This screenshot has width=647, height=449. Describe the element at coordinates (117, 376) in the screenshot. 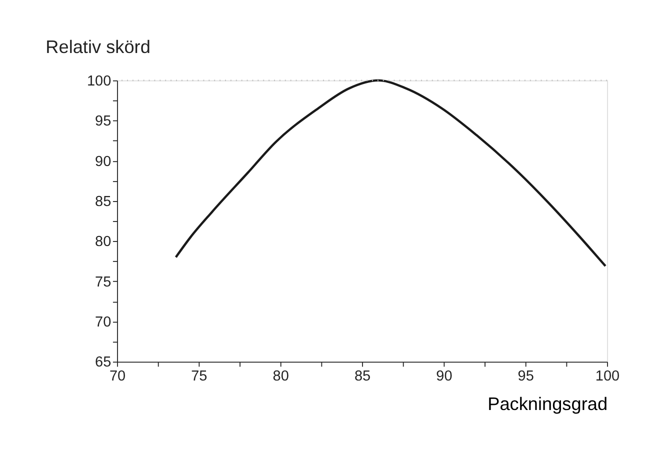

I see `x-tick-label: 70` at that location.